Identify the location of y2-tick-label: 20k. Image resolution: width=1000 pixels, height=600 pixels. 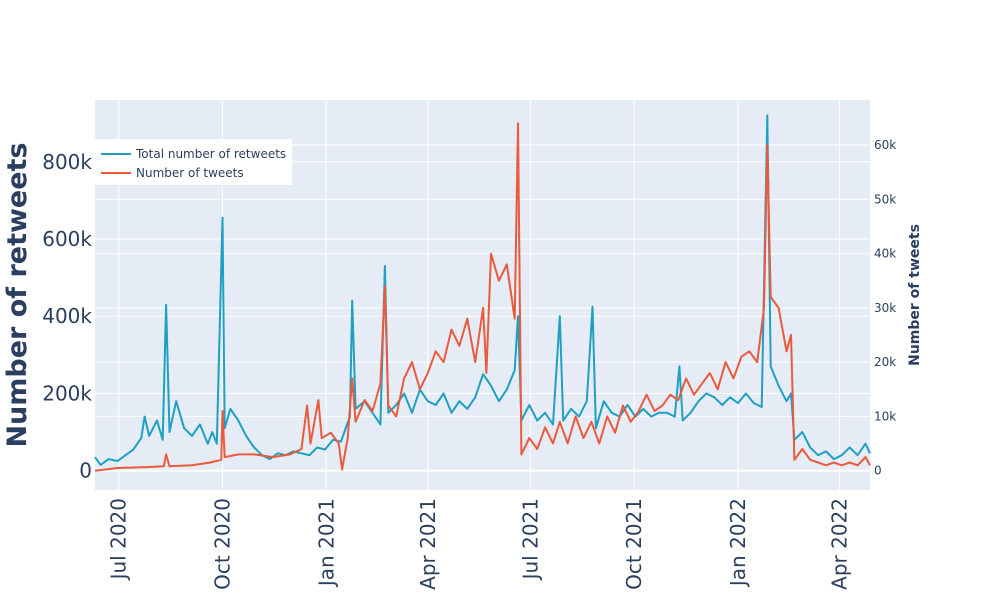
(885, 362).